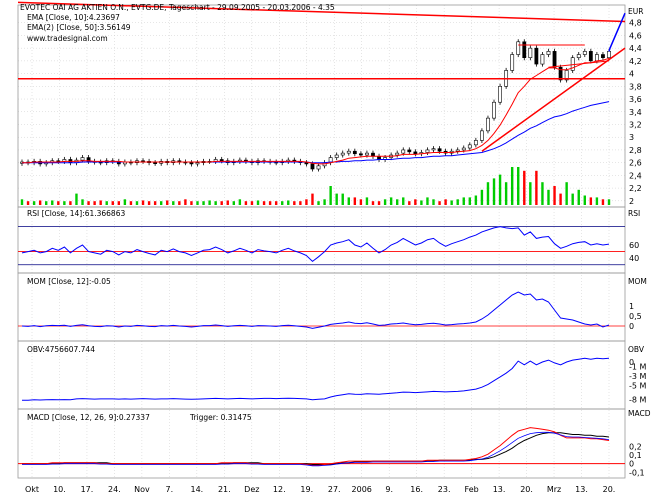 The image size is (666, 503). I want to click on x-tick-label: Feb, so click(472, 489).